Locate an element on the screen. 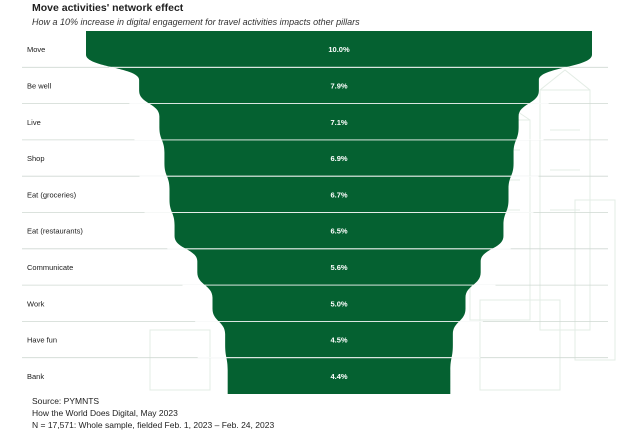 This screenshot has height=448, width=622. category-label: Work is located at coordinates (36, 303).